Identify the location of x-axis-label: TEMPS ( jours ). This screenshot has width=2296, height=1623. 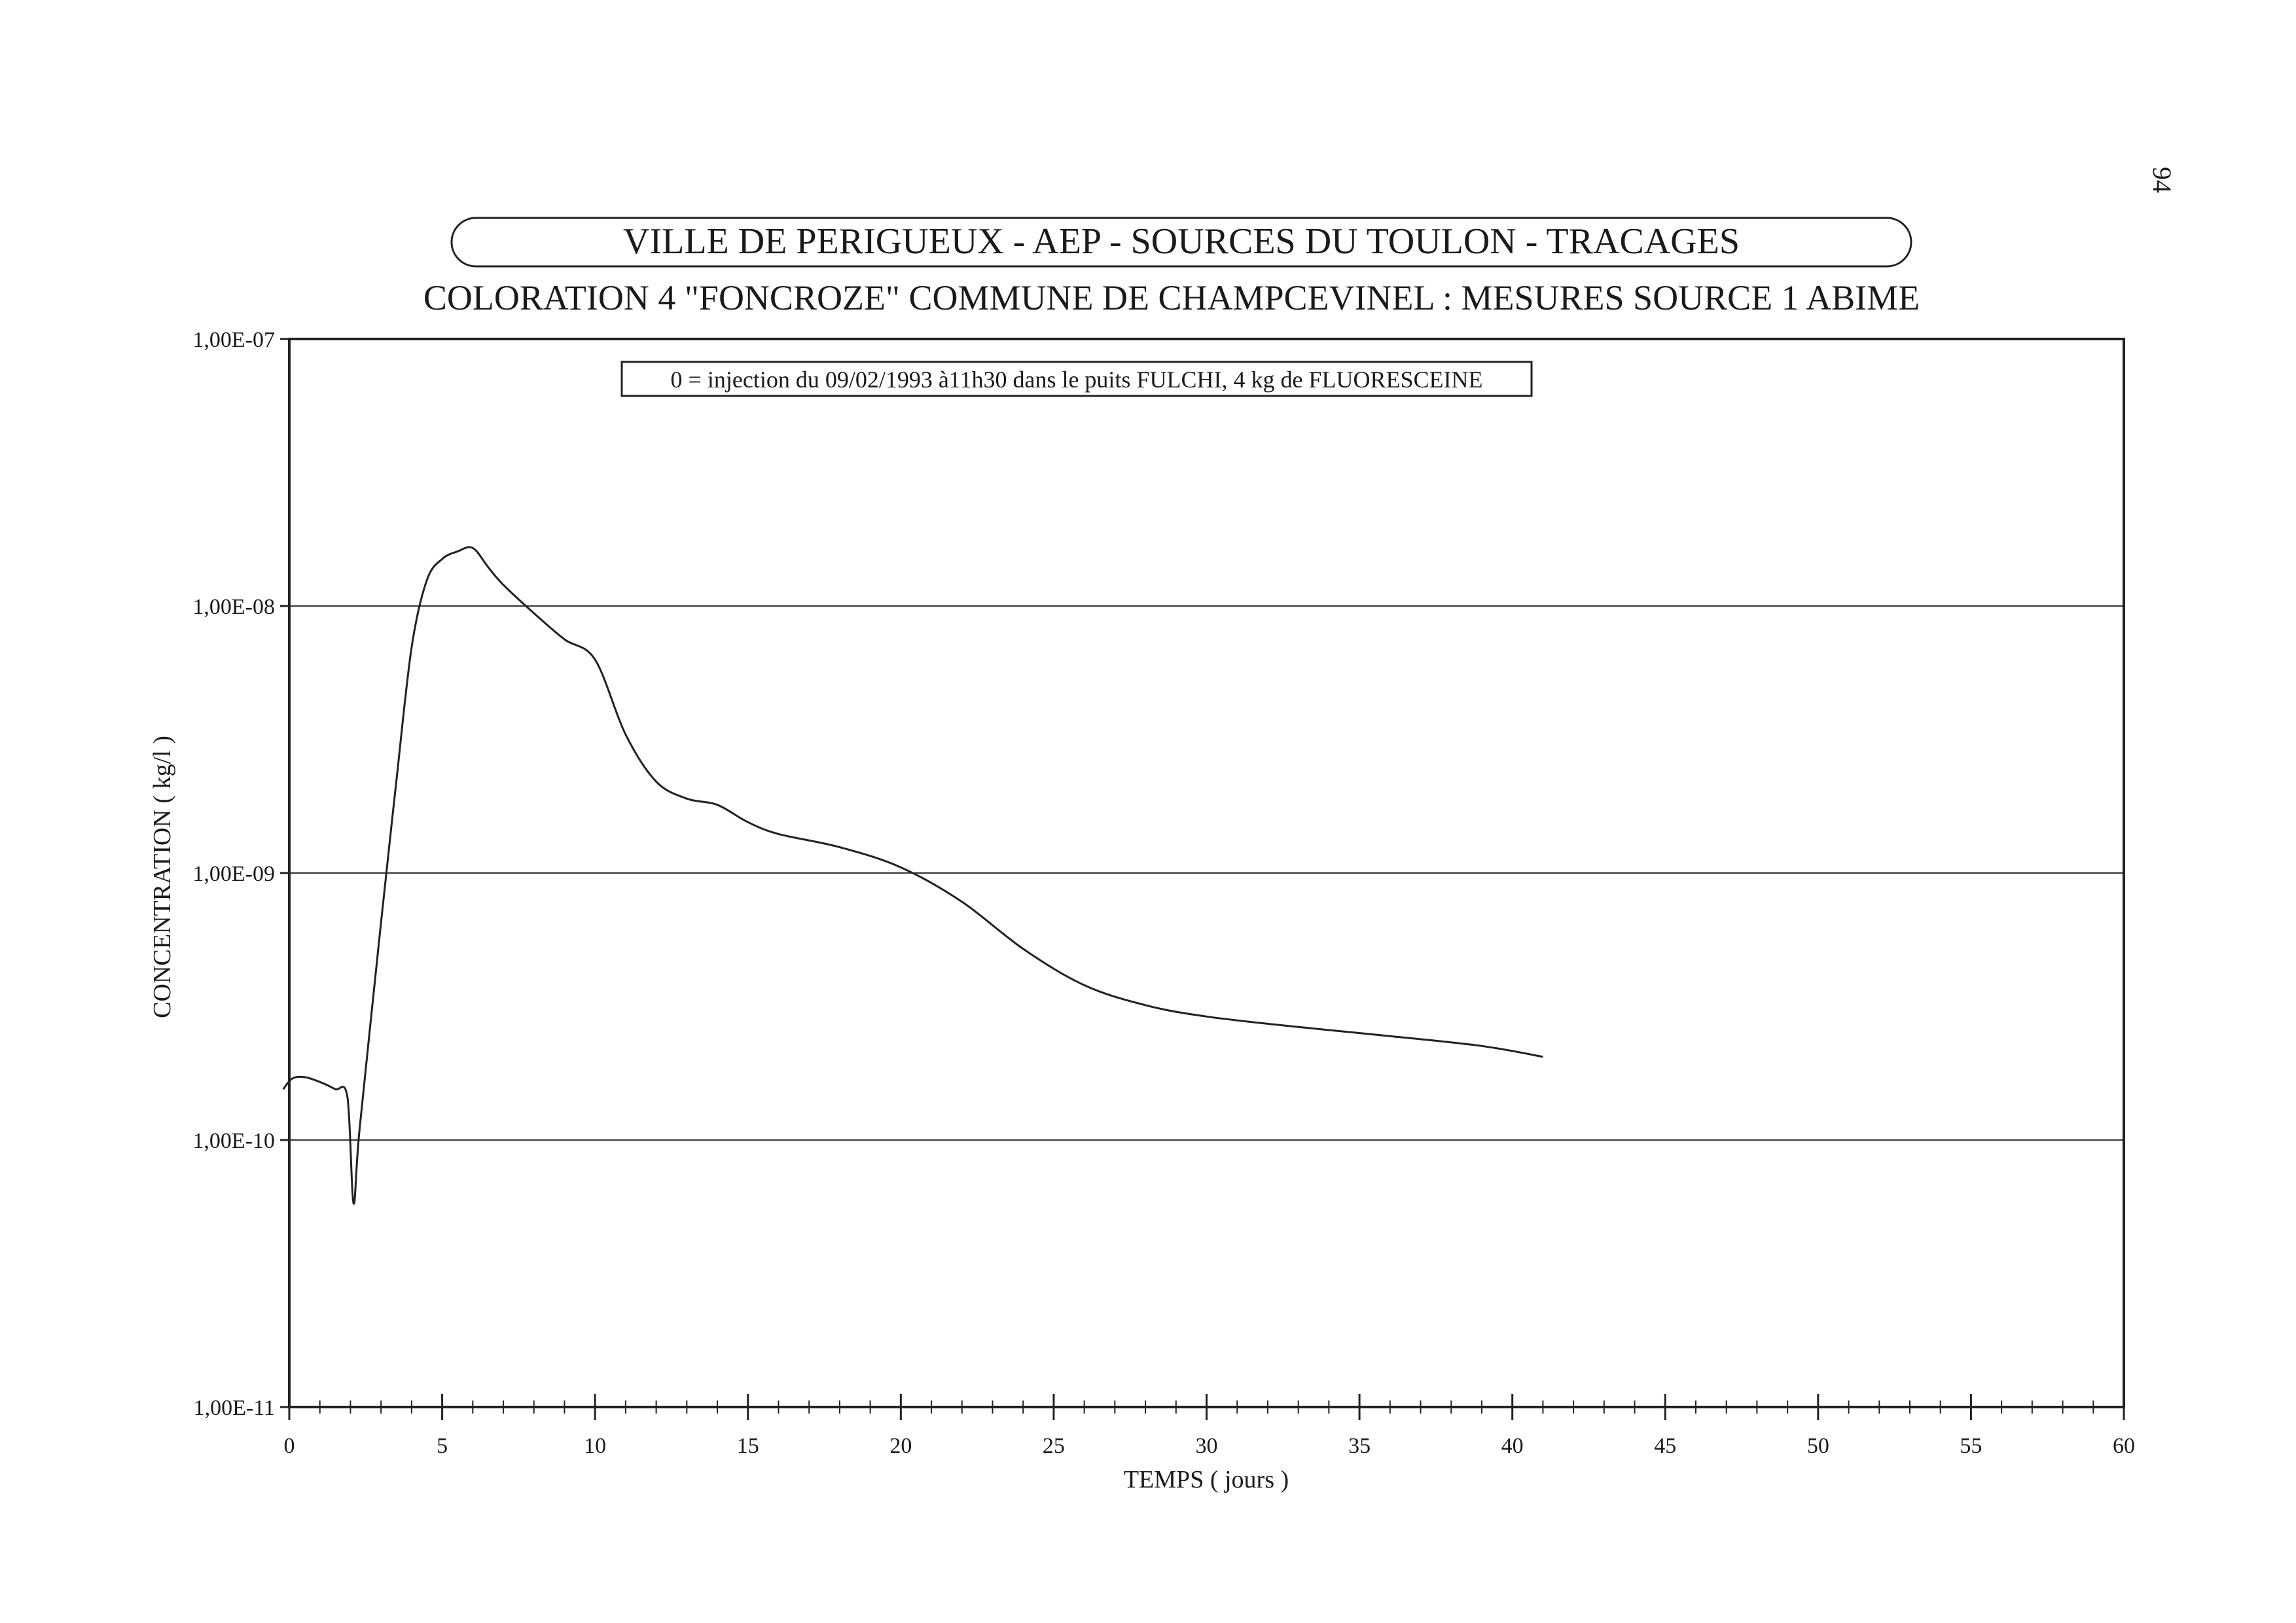
(1206, 1479).